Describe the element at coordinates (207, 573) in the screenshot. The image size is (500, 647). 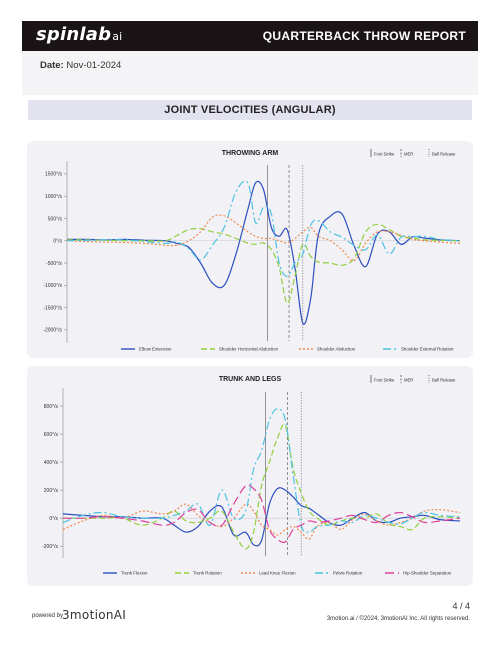
I see `legend-label: Trunk Rotation` at that location.